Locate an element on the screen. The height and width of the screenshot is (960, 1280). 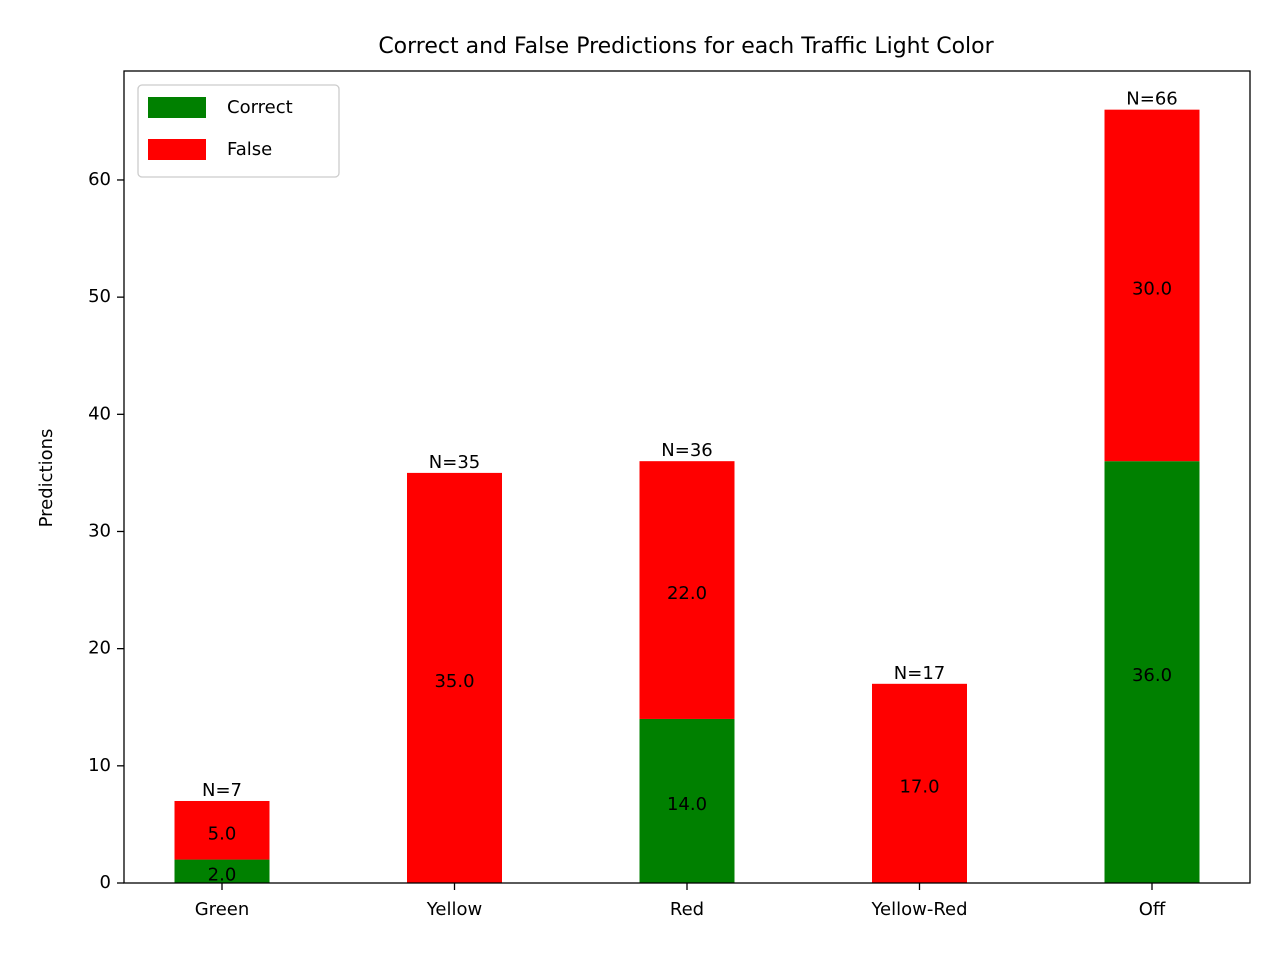
bar-false-off is located at coordinates (1152, 285).